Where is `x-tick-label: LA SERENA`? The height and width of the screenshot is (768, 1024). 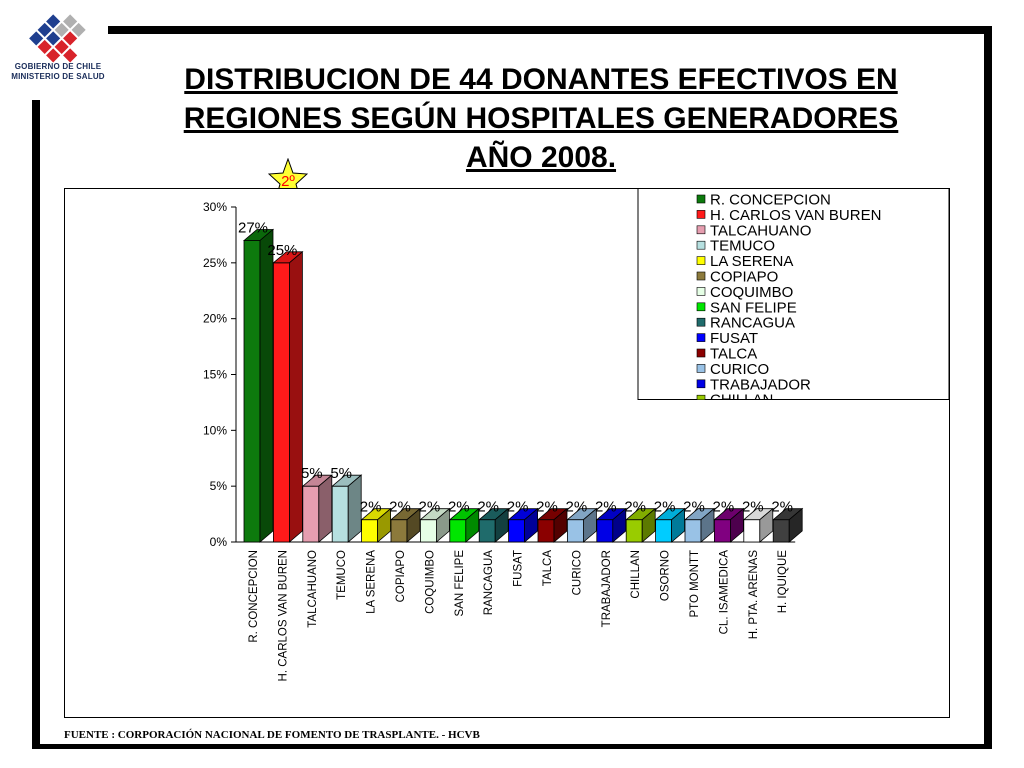
x-tick-label: LA SERENA is located at coordinates (372, 582).